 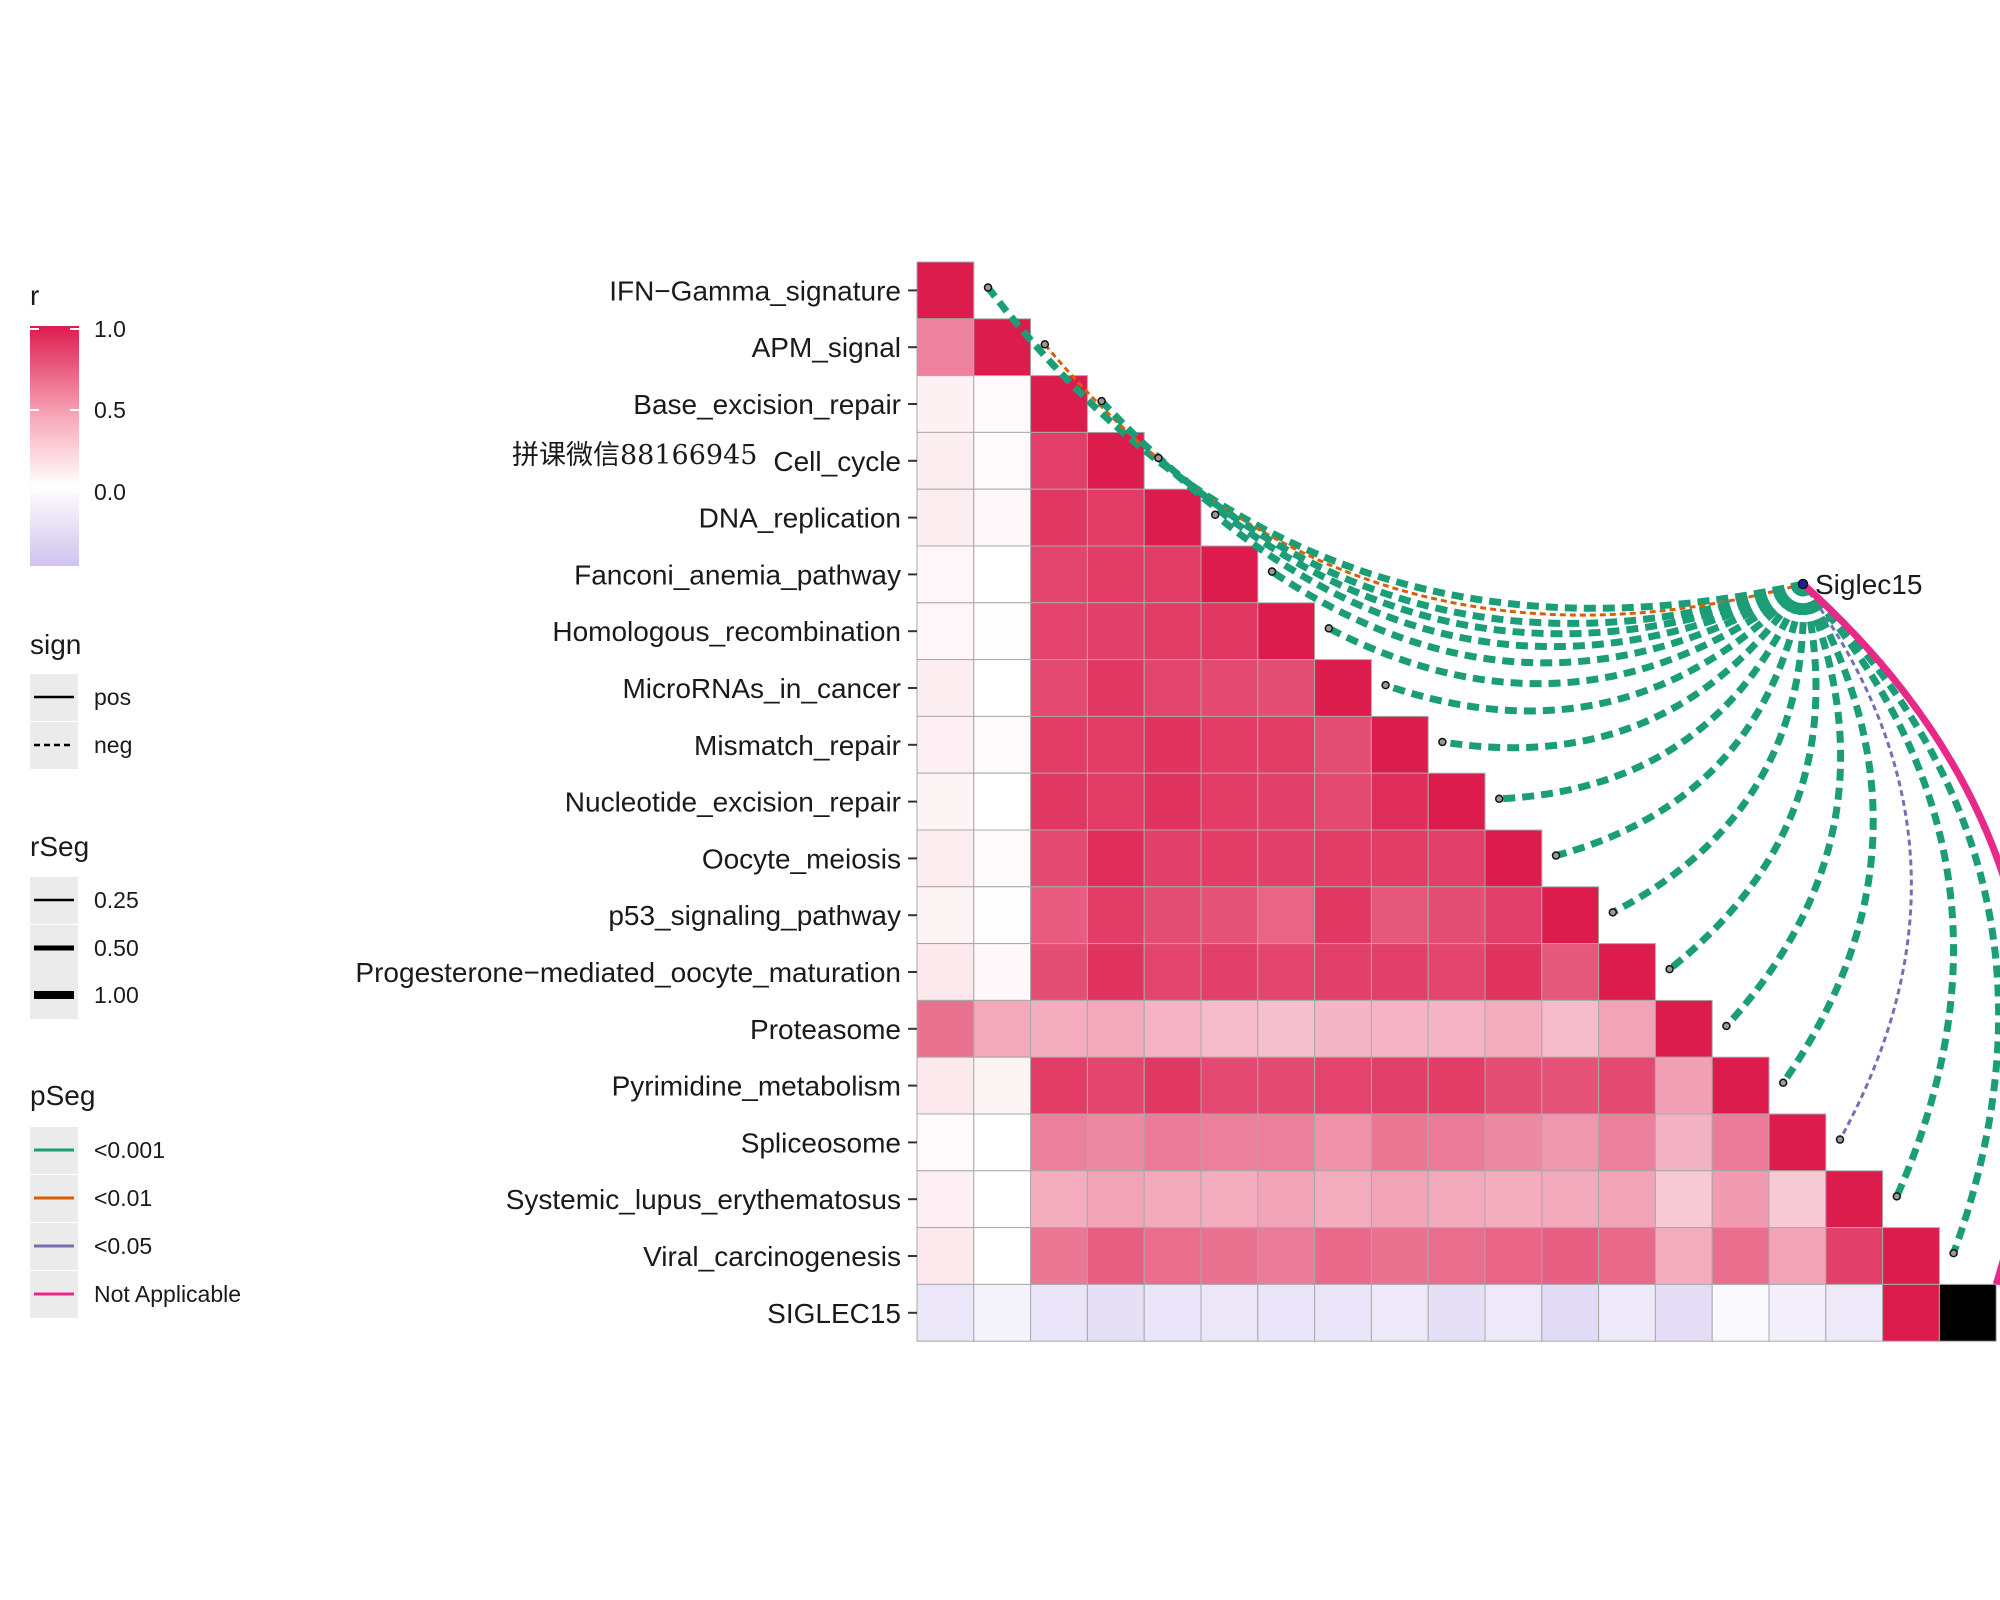 I want to click on colorbar-tick-label: 1.0, so click(x=110, y=329).